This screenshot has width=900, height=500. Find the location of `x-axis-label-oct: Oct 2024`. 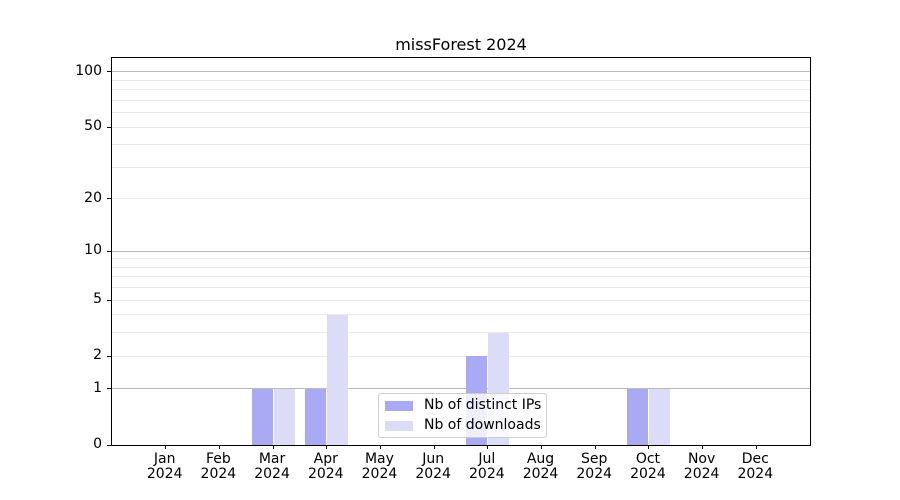

x-axis-label-oct: Oct 2024 is located at coordinates (648, 467).